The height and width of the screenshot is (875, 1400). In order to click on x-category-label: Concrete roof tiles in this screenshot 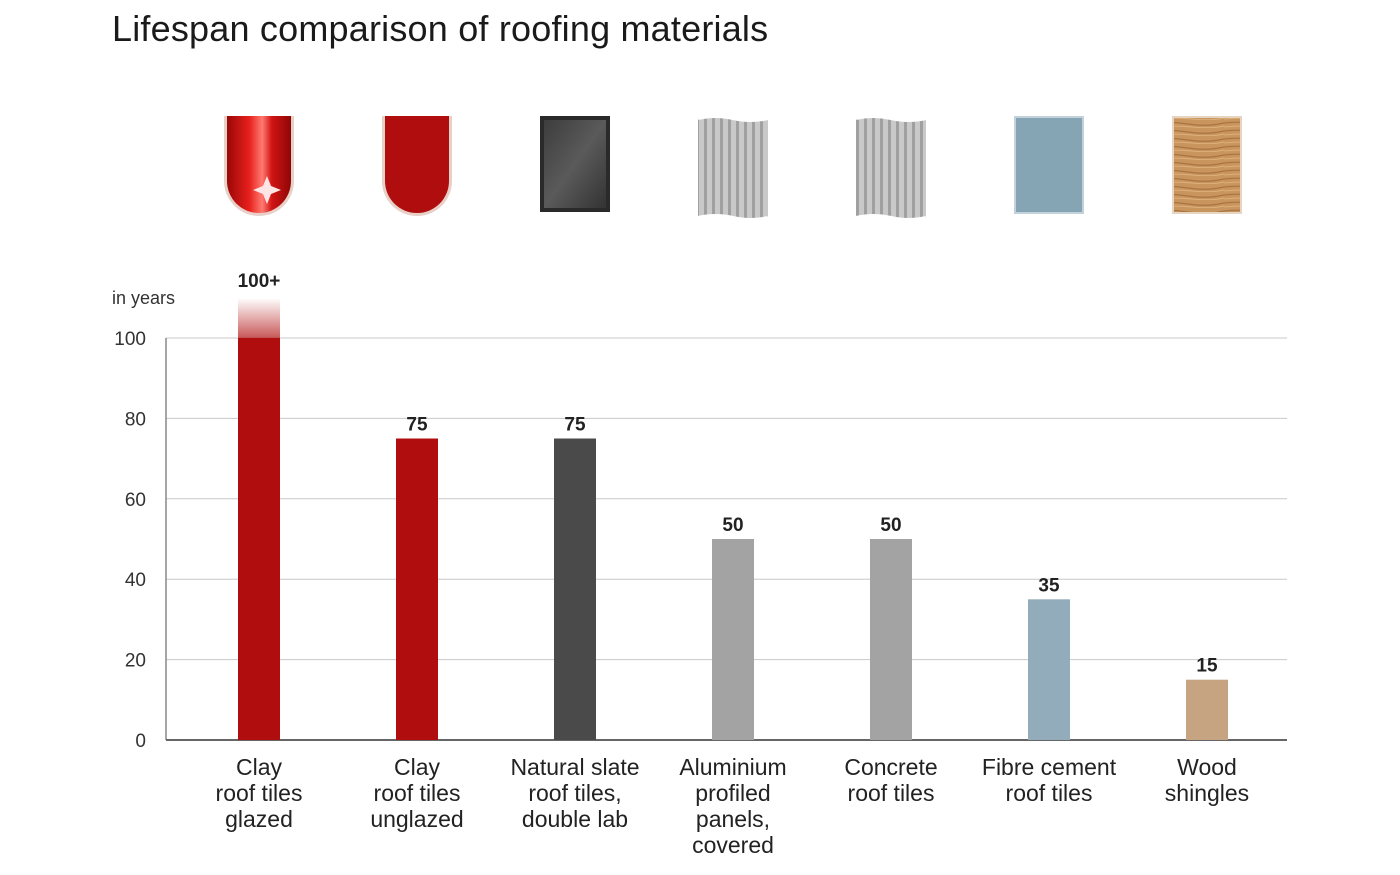, I will do `click(890, 780)`.